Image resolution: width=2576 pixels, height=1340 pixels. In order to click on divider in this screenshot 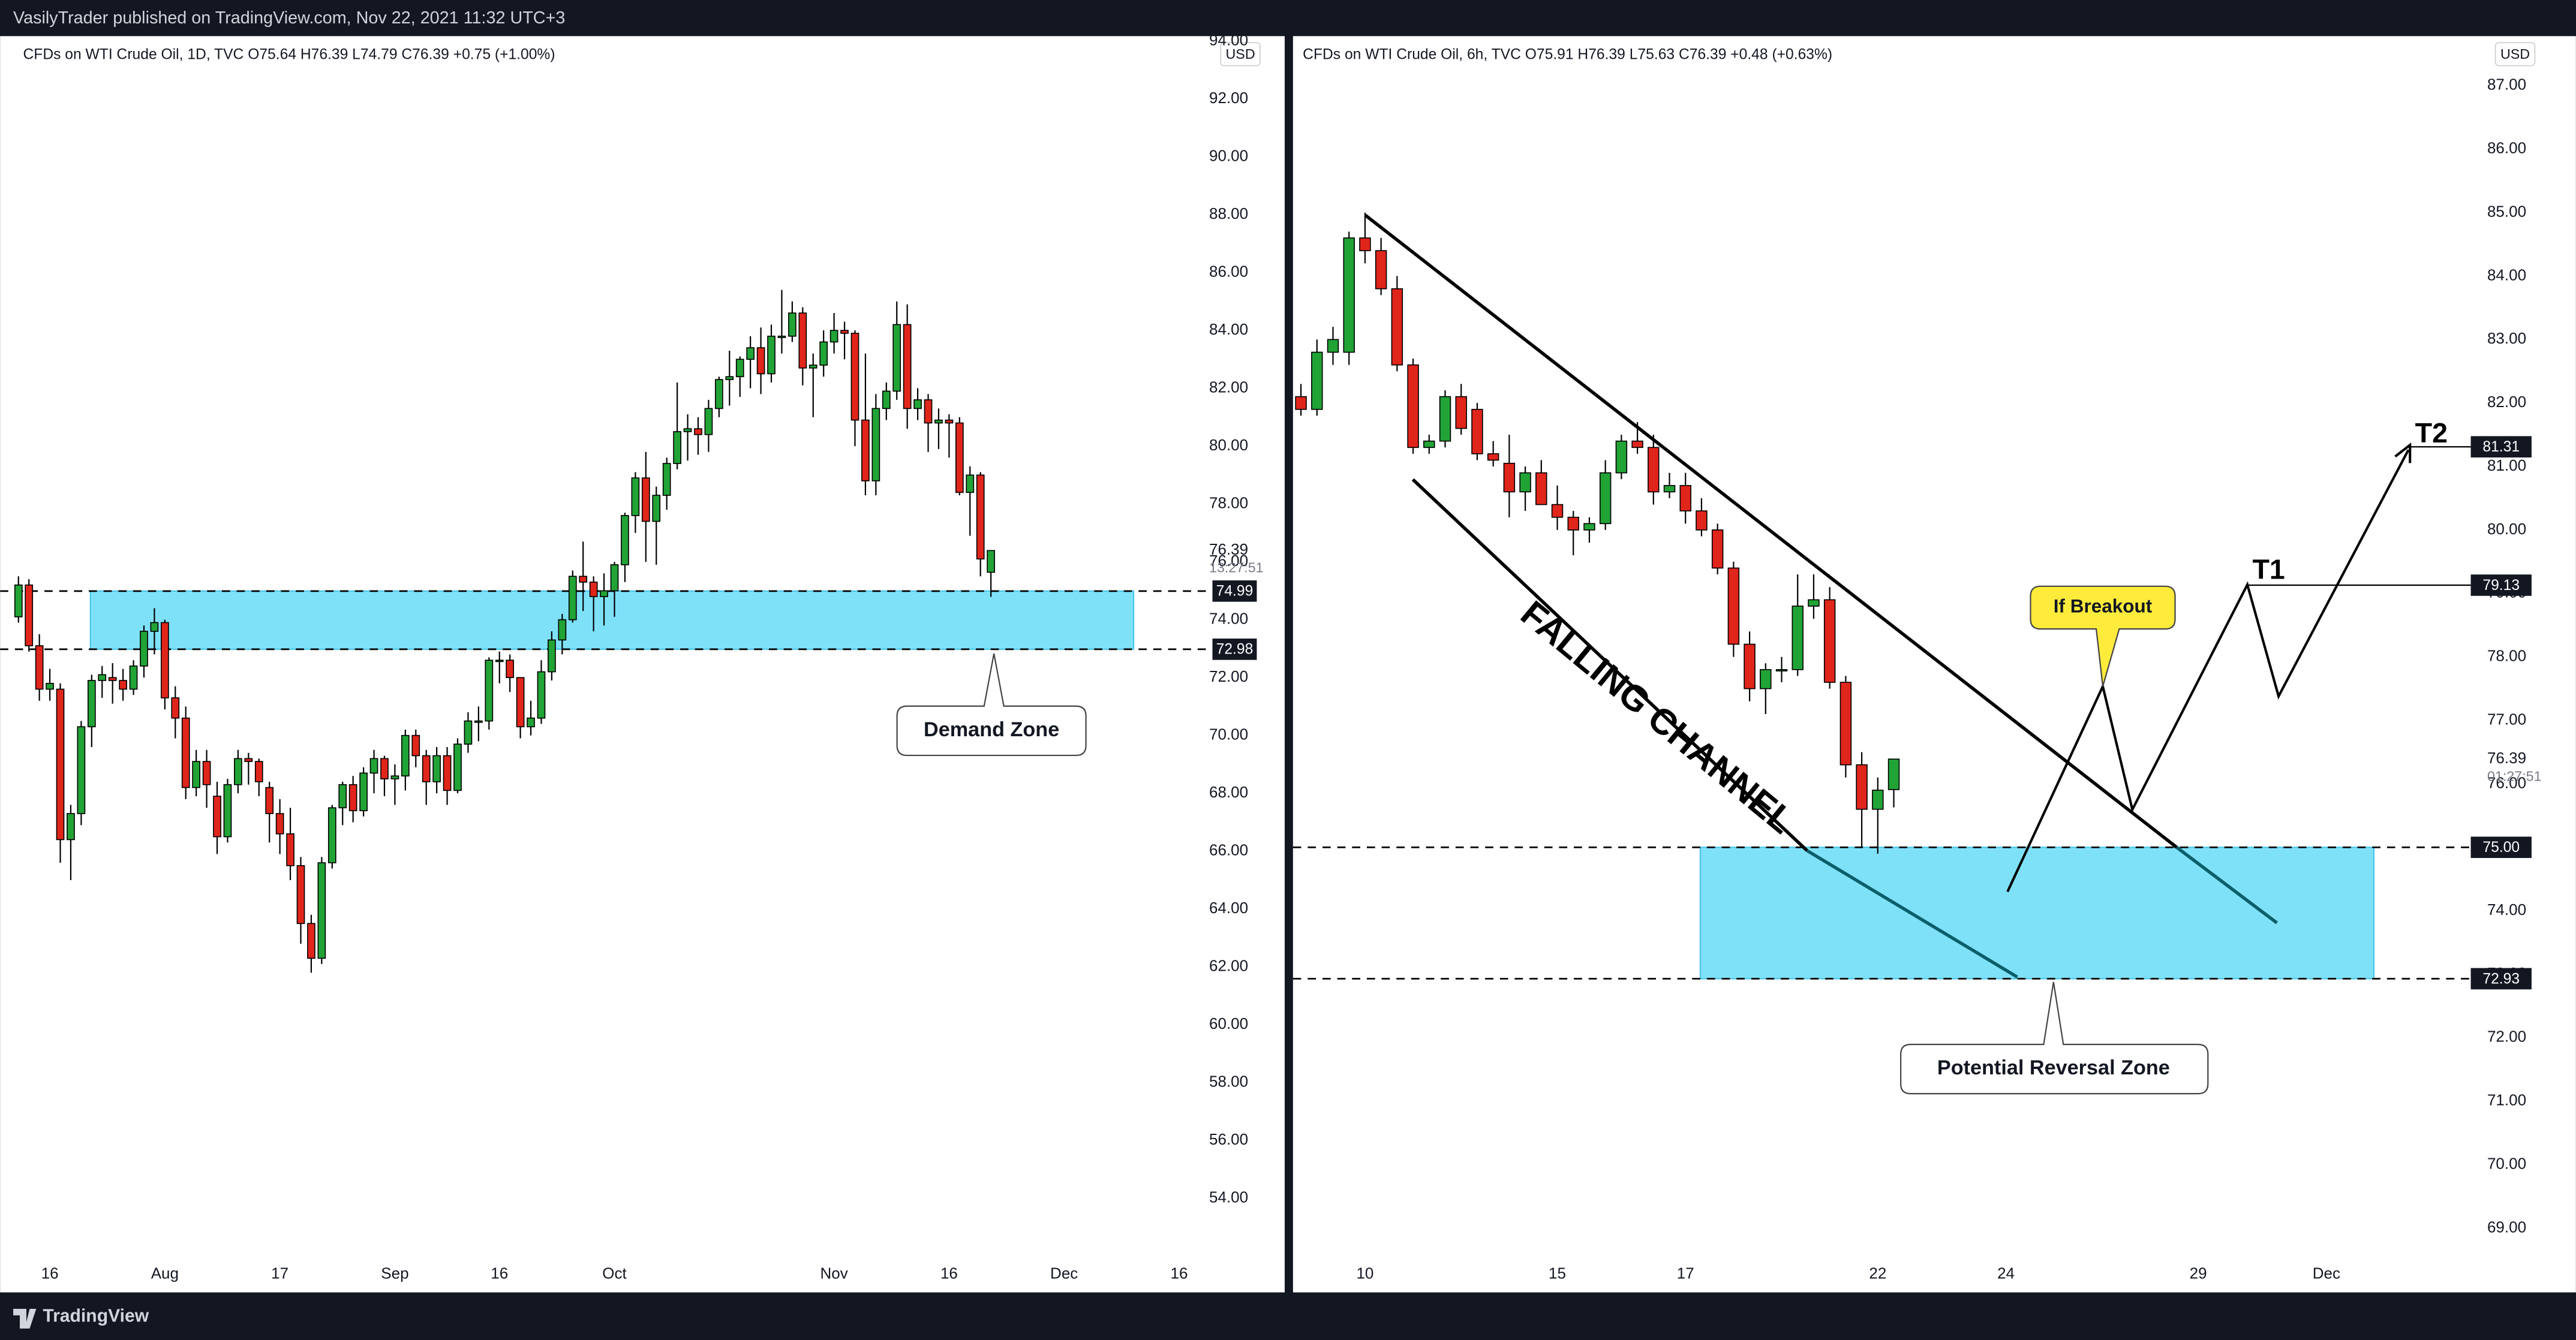, I will do `click(1289, 664)`.